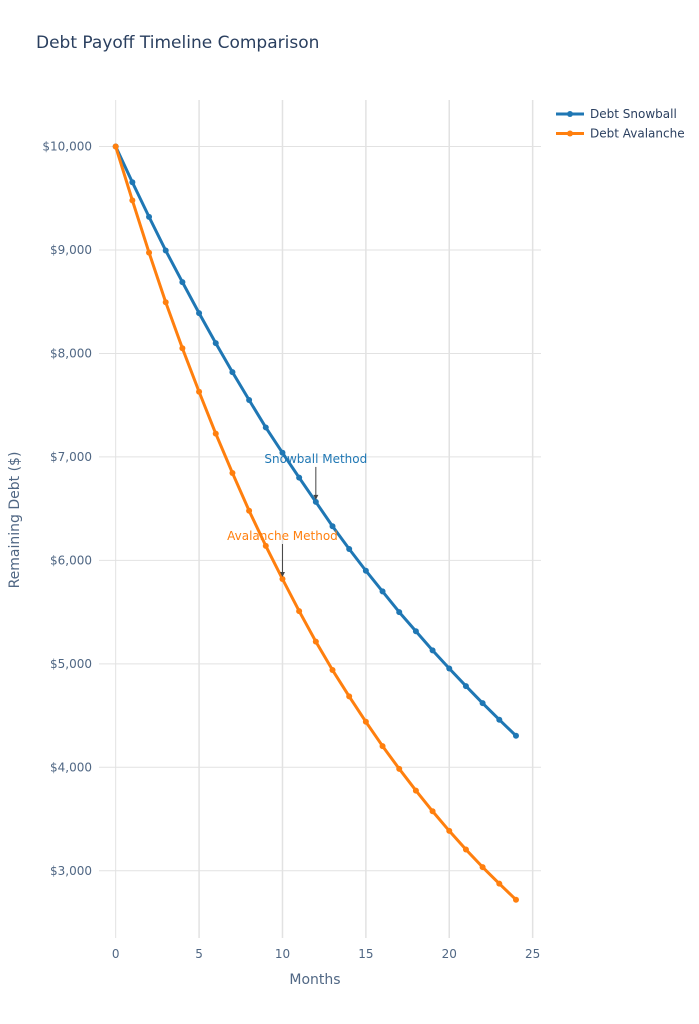 The width and height of the screenshot is (699, 1024). What do you see at coordinates (637, 134) in the screenshot?
I see `legend-label: Debt Avalanche` at bounding box center [637, 134].